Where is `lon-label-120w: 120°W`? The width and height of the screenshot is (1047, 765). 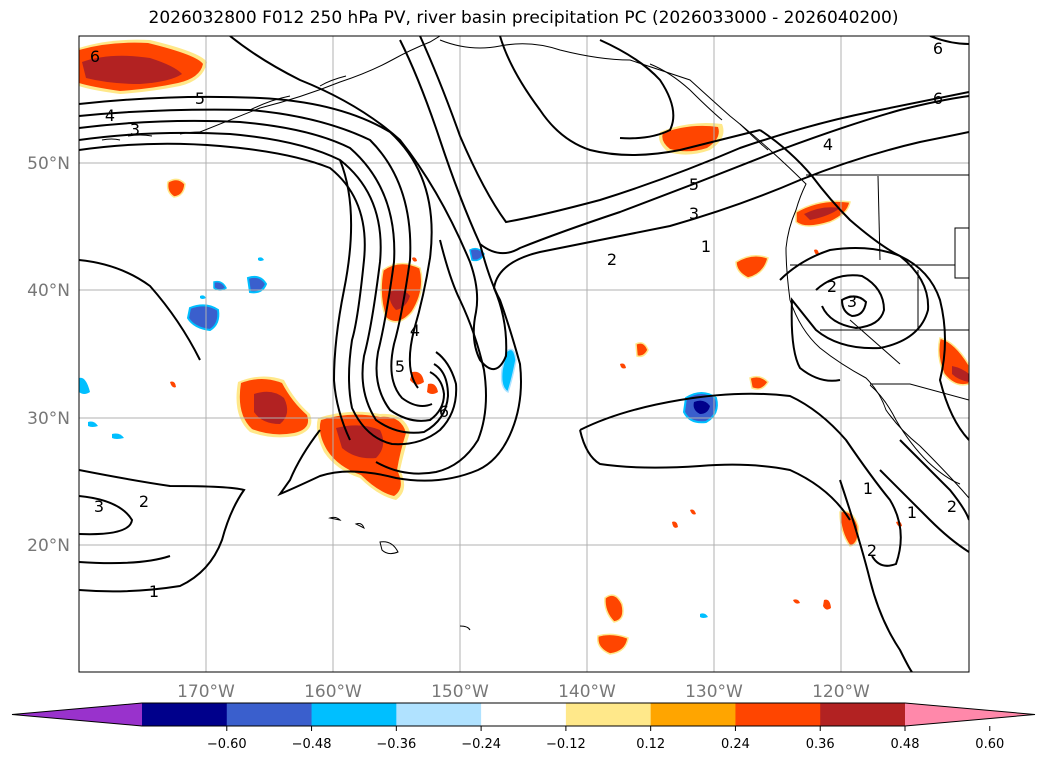
lon-label-120w: 120°W is located at coordinates (841, 692).